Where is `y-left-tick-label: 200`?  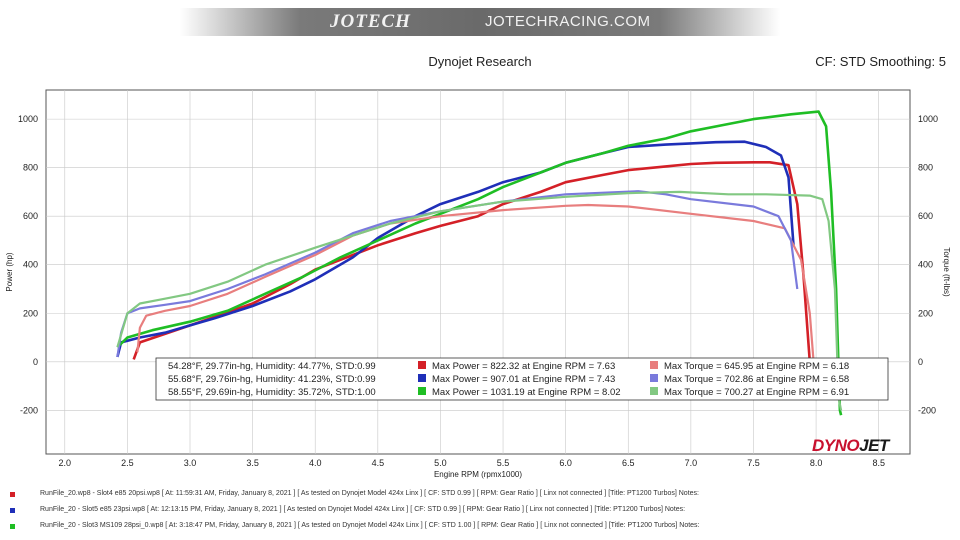 y-left-tick-label: 200 is located at coordinates (30, 313).